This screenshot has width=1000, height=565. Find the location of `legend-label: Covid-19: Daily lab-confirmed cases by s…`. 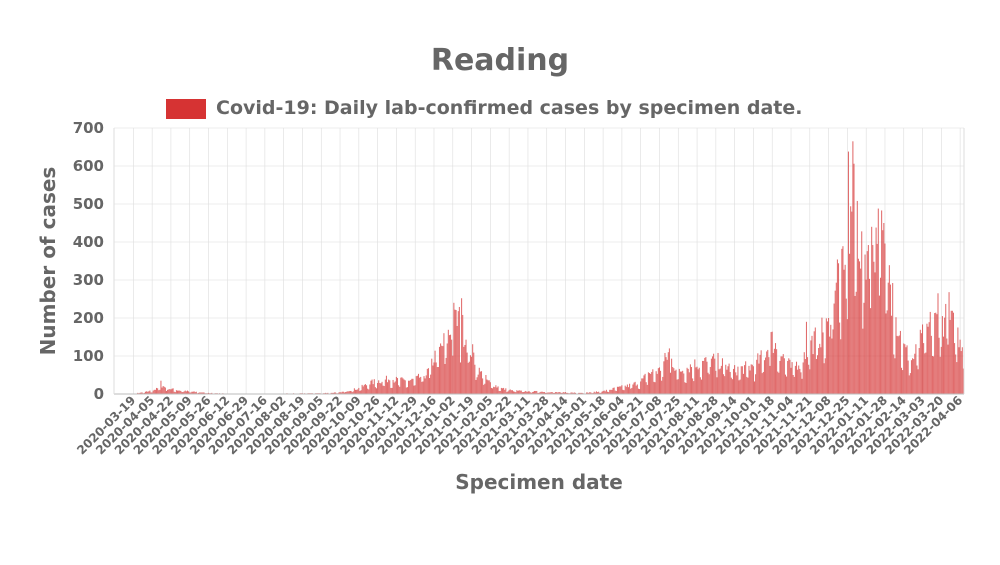

legend-label: Covid-19: Daily lab-confirmed cases by s… is located at coordinates (509, 108).